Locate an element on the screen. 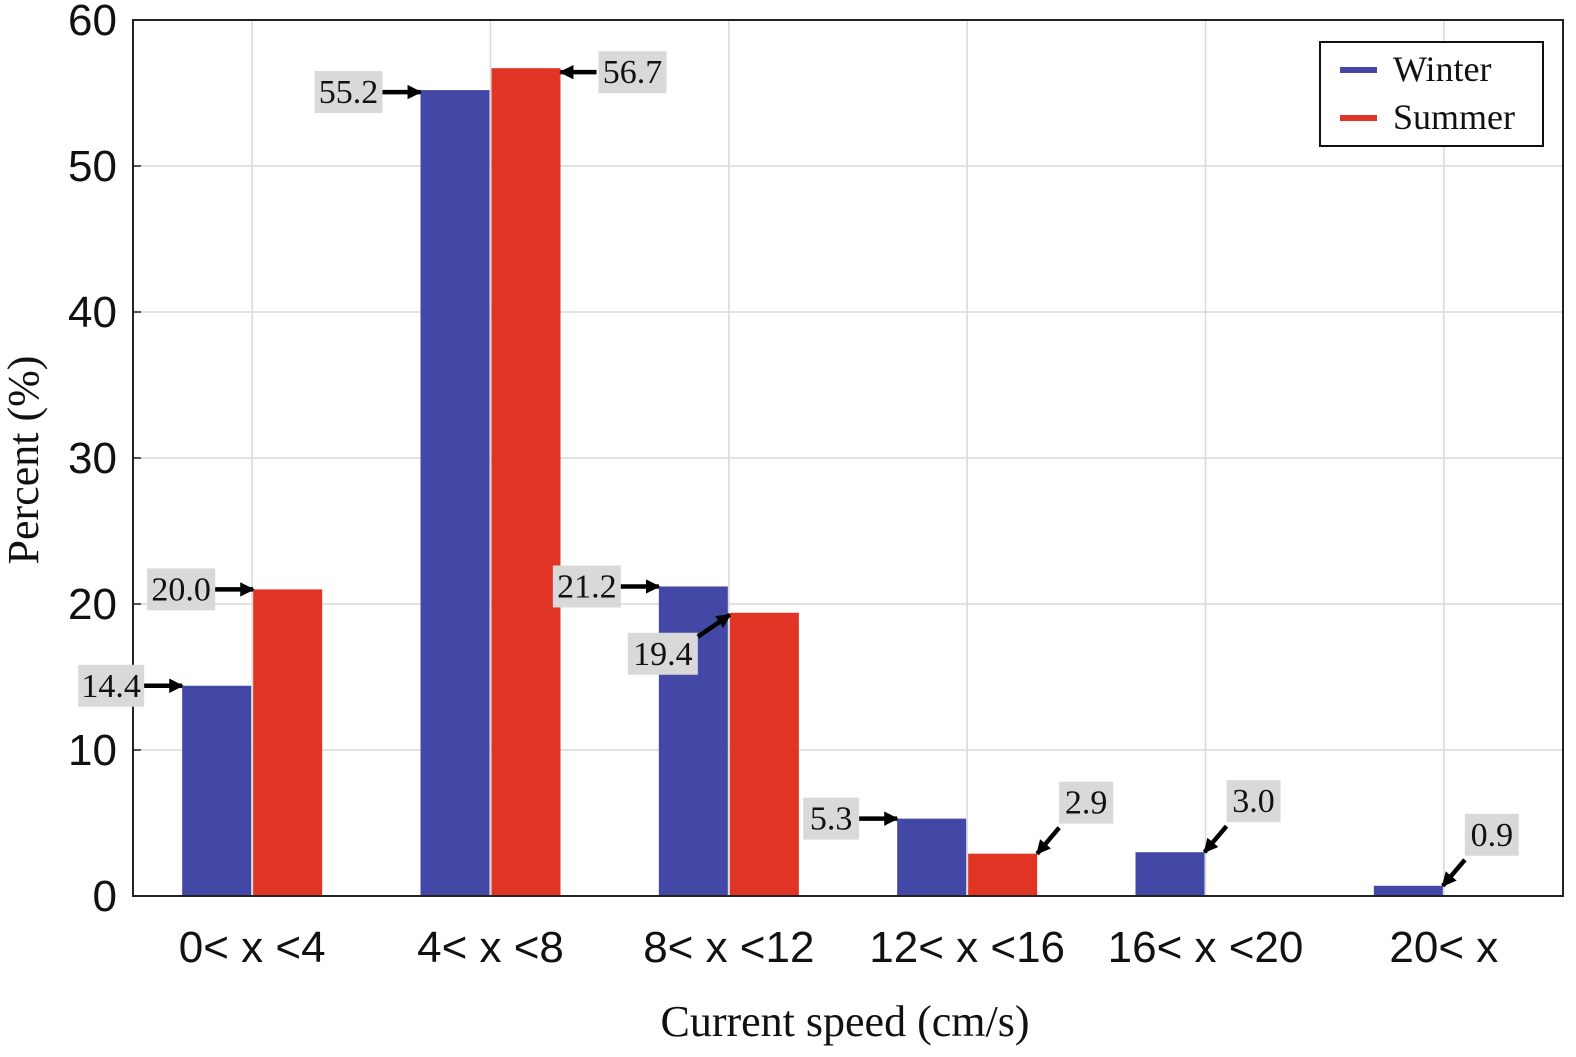 Image resolution: width=1576 pixels, height=1057 pixels. data-label-winter-2: 21.2 is located at coordinates (606, 586).